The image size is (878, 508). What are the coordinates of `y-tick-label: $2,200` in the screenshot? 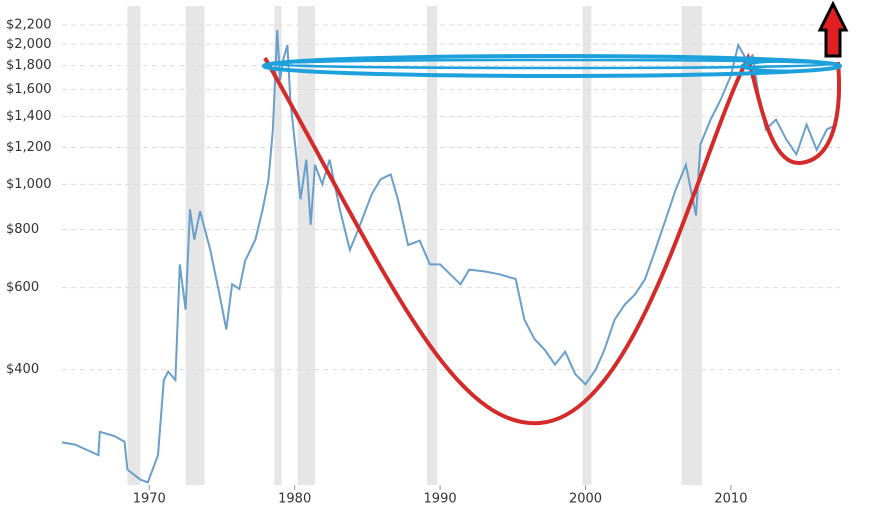 It's located at (29, 25).